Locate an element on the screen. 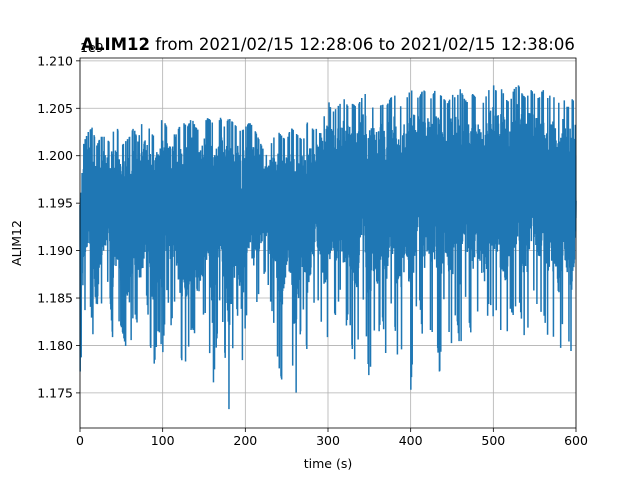 This screenshot has width=640, height=480. x-tick-label: 200 is located at coordinates (245, 440).